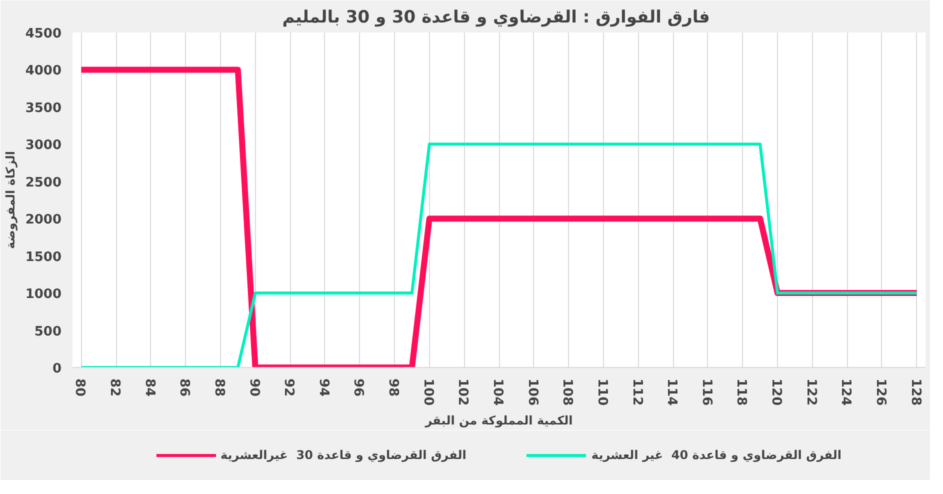  Describe the element at coordinates (10, 200) in the screenshot. I see `y-axis-title: الزكاة المفروضة` at that location.